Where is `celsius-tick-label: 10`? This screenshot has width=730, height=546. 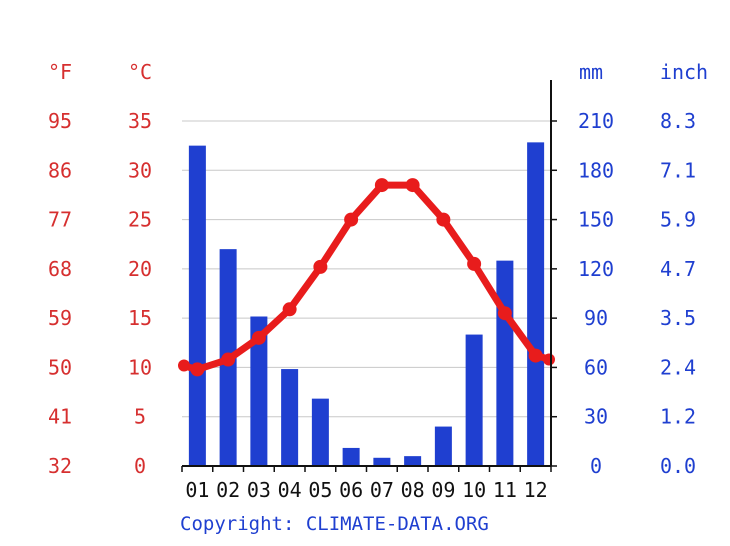
celsius-tick-label: 10 is located at coordinates (140, 367).